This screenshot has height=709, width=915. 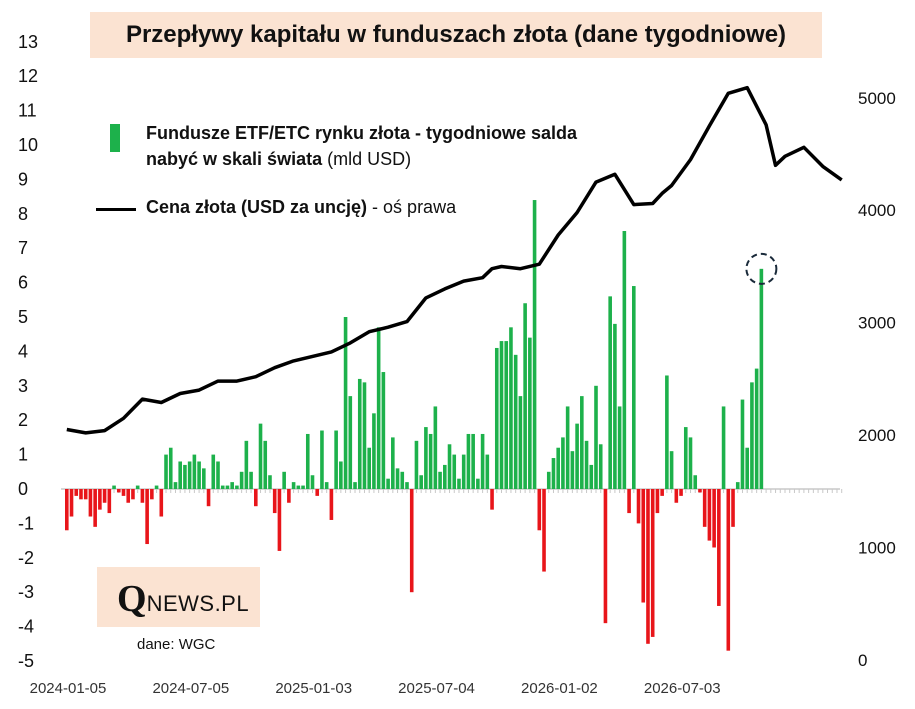 What do you see at coordinates (313, 688) in the screenshot?
I see `x-tick-label: 2025-01-03` at bounding box center [313, 688].